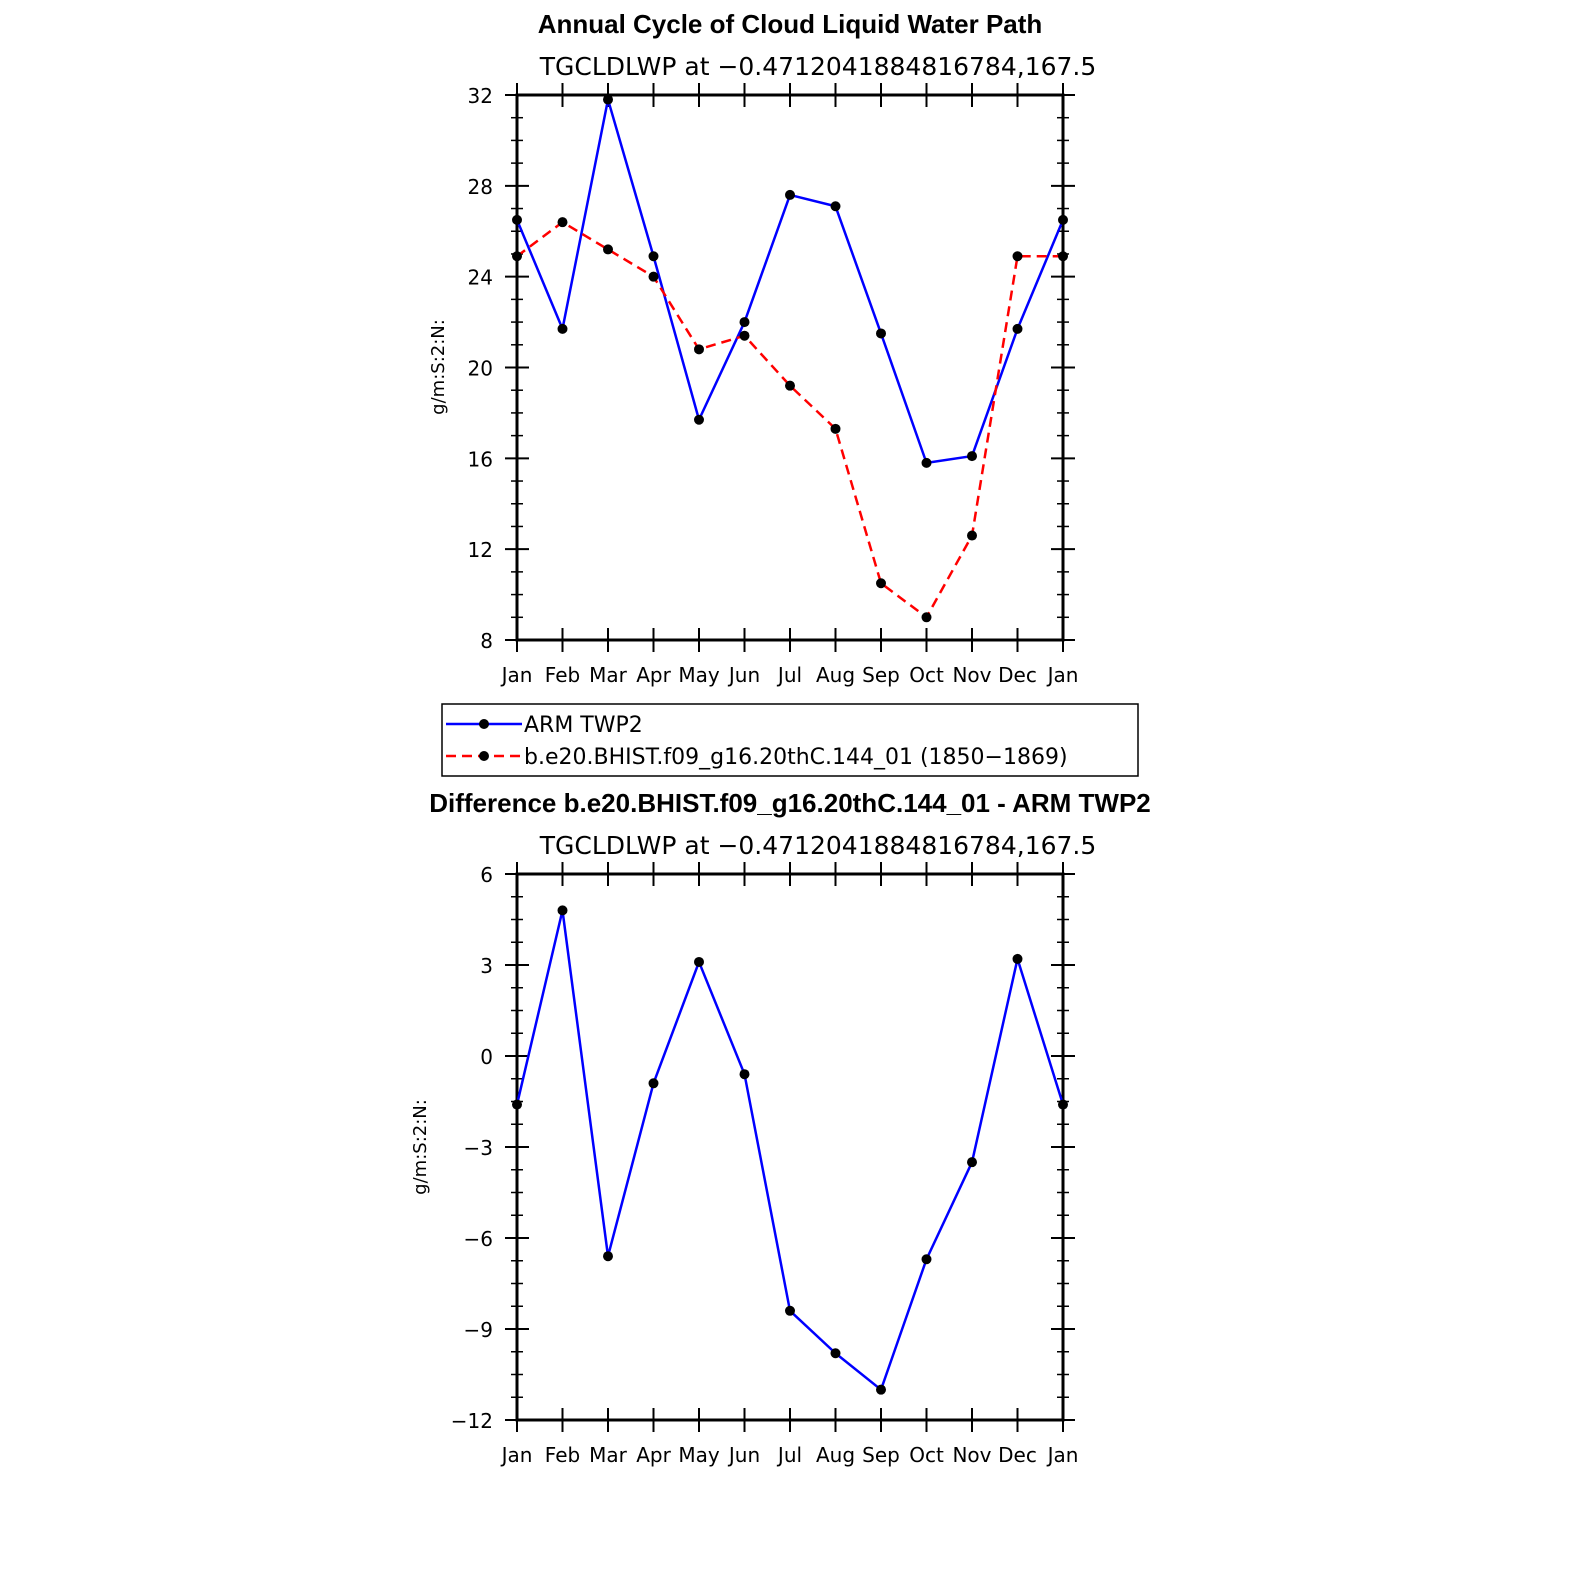 This screenshot has width=1574, height=1574. Describe the element at coordinates (478, 1330) in the screenshot. I see `y-tick-label: −9` at that location.